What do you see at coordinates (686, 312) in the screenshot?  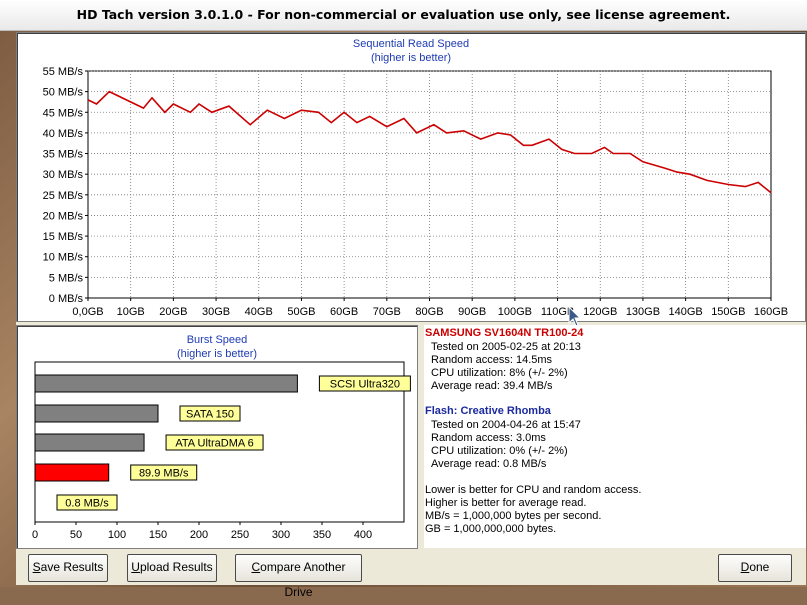 I see `seq-x-tick-label: 140GB` at bounding box center [686, 312].